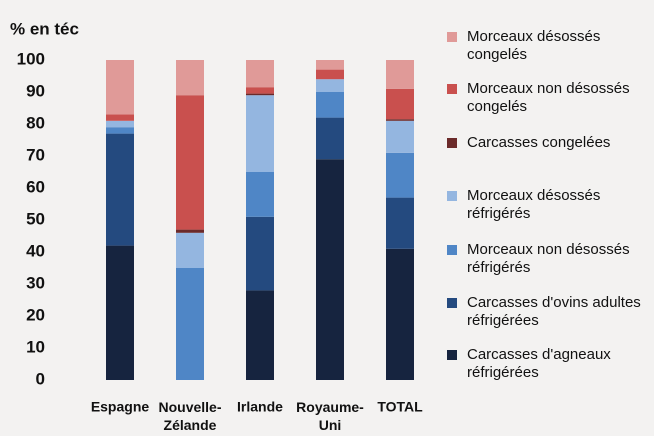  What do you see at coordinates (35, 90) in the screenshot?
I see `y-tick-label: 90` at bounding box center [35, 90].